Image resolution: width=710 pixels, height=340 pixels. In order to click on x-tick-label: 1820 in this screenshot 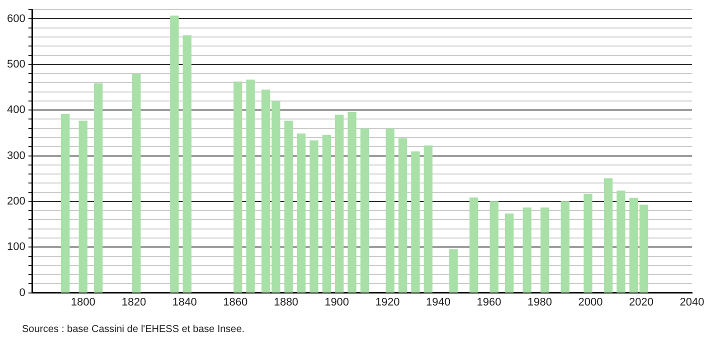, I will do `click(134, 302)`.